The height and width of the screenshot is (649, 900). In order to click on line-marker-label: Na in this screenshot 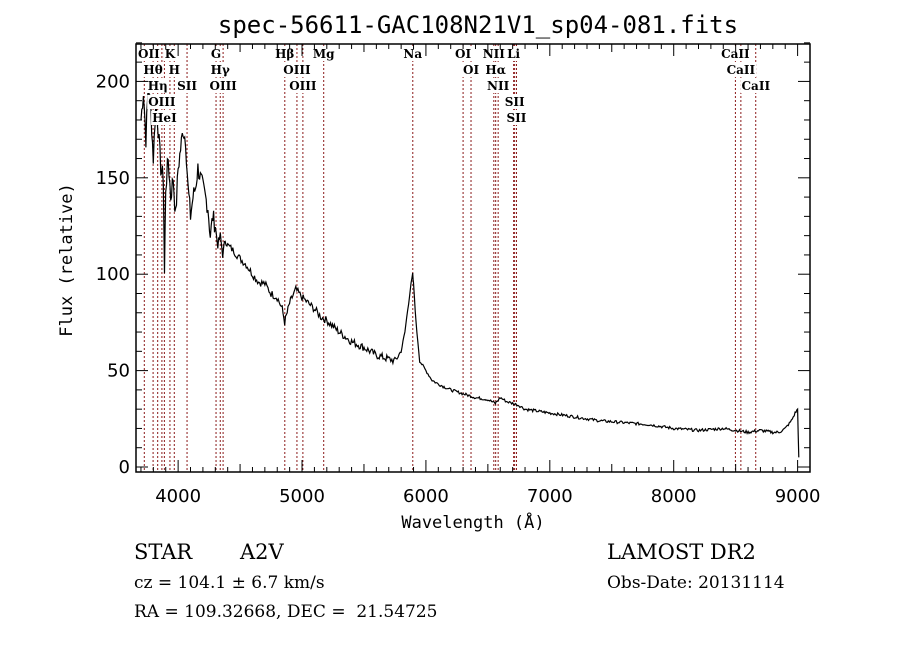, I will do `click(412, 54)`.